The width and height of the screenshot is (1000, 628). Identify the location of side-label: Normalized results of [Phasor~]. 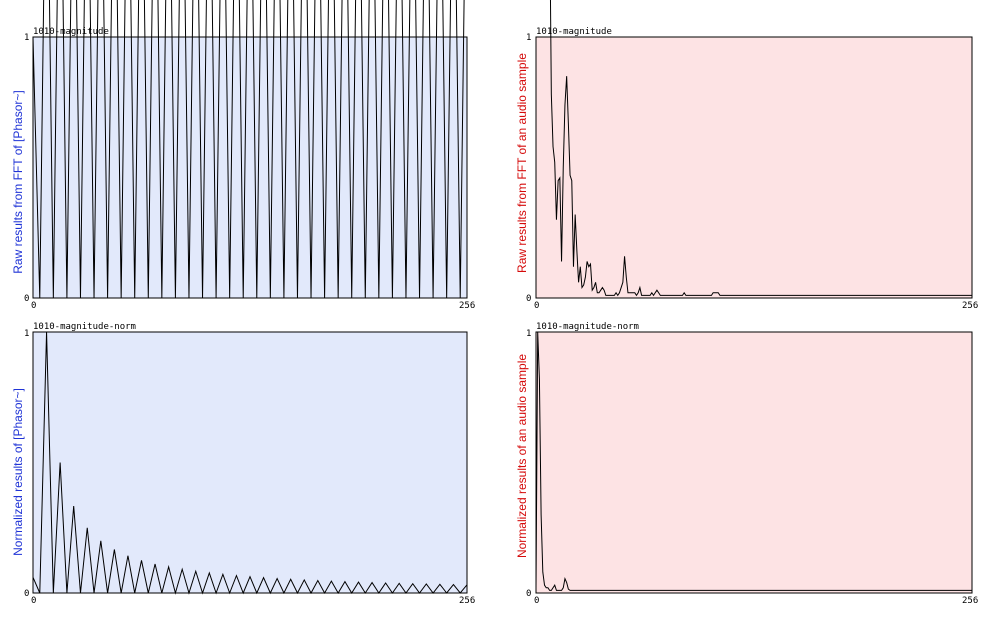
(18, 472).